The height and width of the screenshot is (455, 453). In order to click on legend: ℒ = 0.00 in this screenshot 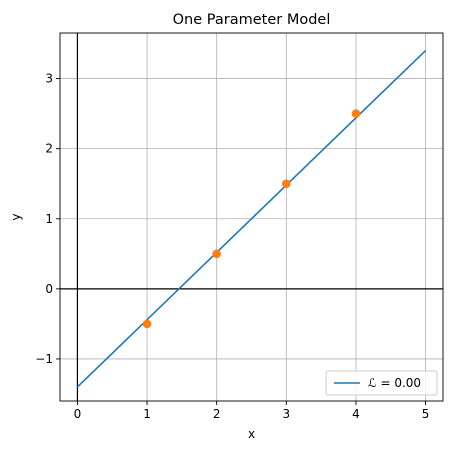, I will do `click(381, 383)`.